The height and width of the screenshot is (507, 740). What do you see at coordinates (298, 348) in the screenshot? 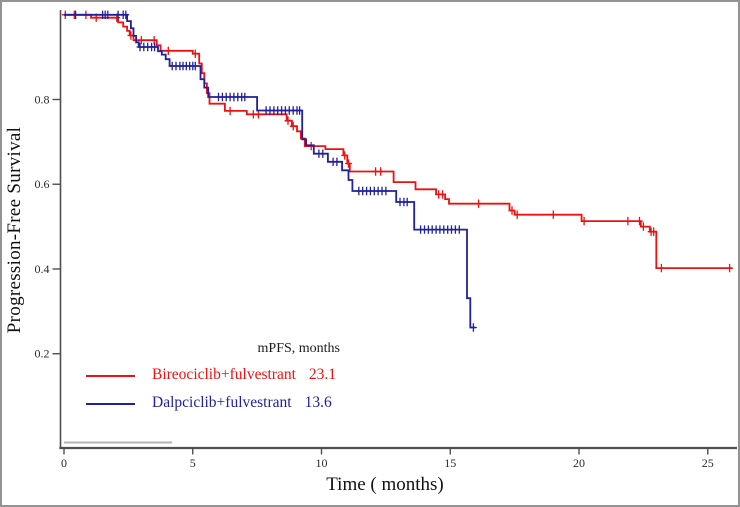
I see `legend-header: mPFS, months` at bounding box center [298, 348].